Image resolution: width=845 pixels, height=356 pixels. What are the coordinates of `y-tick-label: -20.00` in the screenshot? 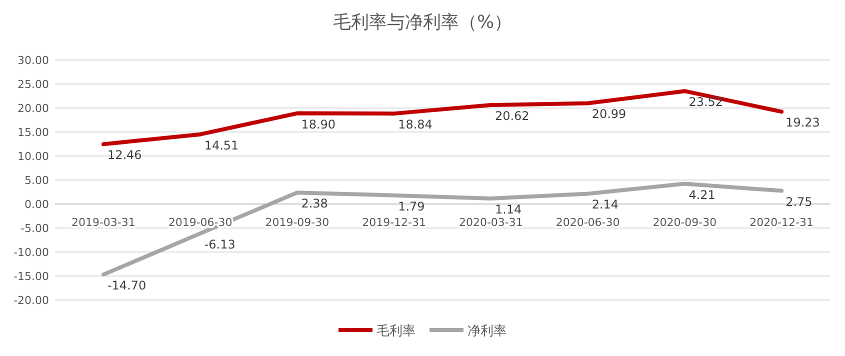 It's located at (31, 300).